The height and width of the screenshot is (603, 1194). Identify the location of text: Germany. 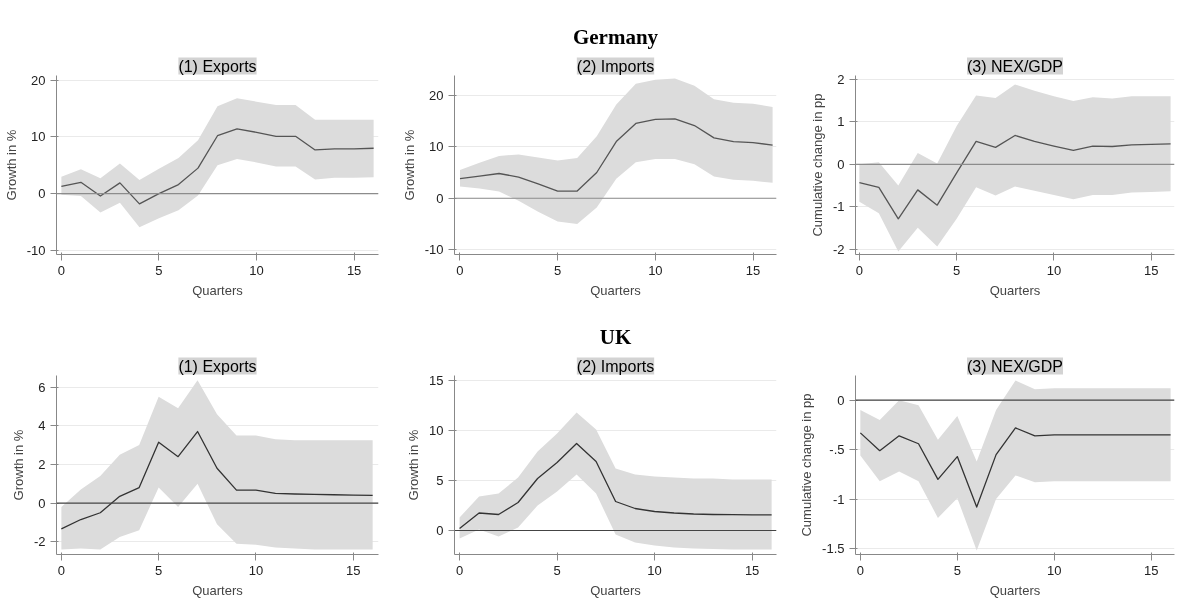
(615, 36).